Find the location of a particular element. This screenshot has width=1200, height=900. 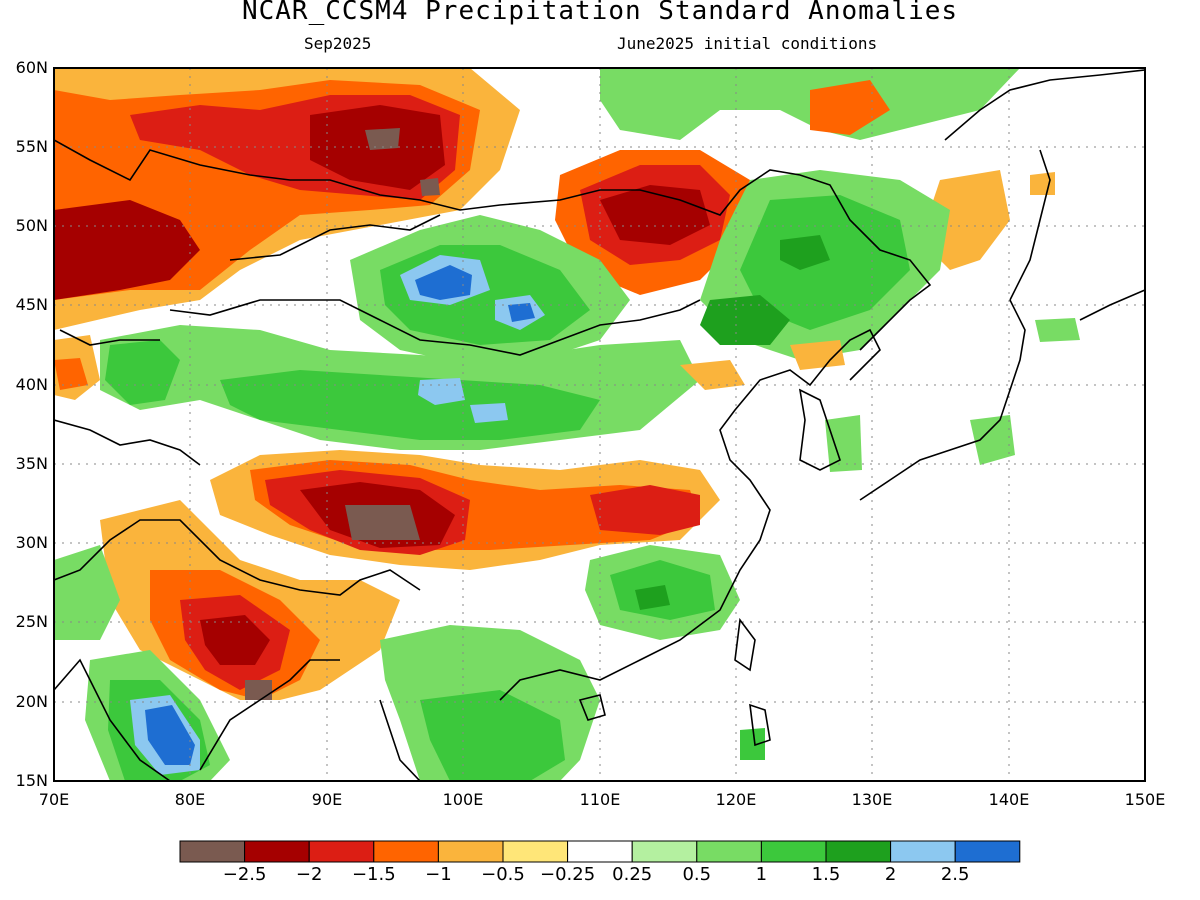

y-tick-40n: 40N is located at coordinates (31, 384).